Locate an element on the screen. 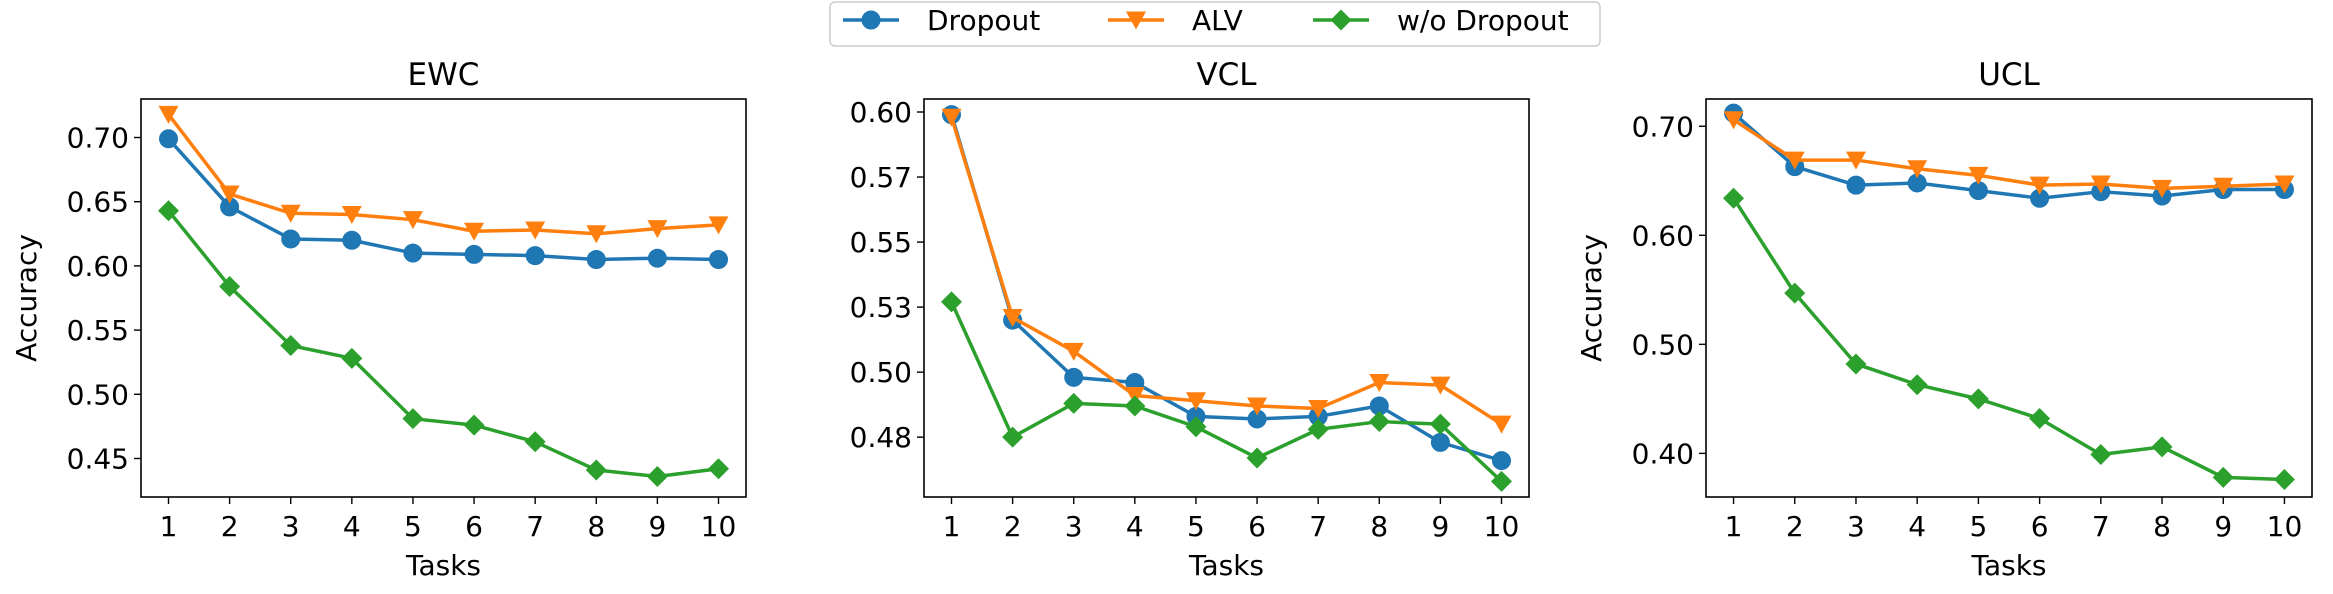  chart-title: UCL is located at coordinates (2009, 75).